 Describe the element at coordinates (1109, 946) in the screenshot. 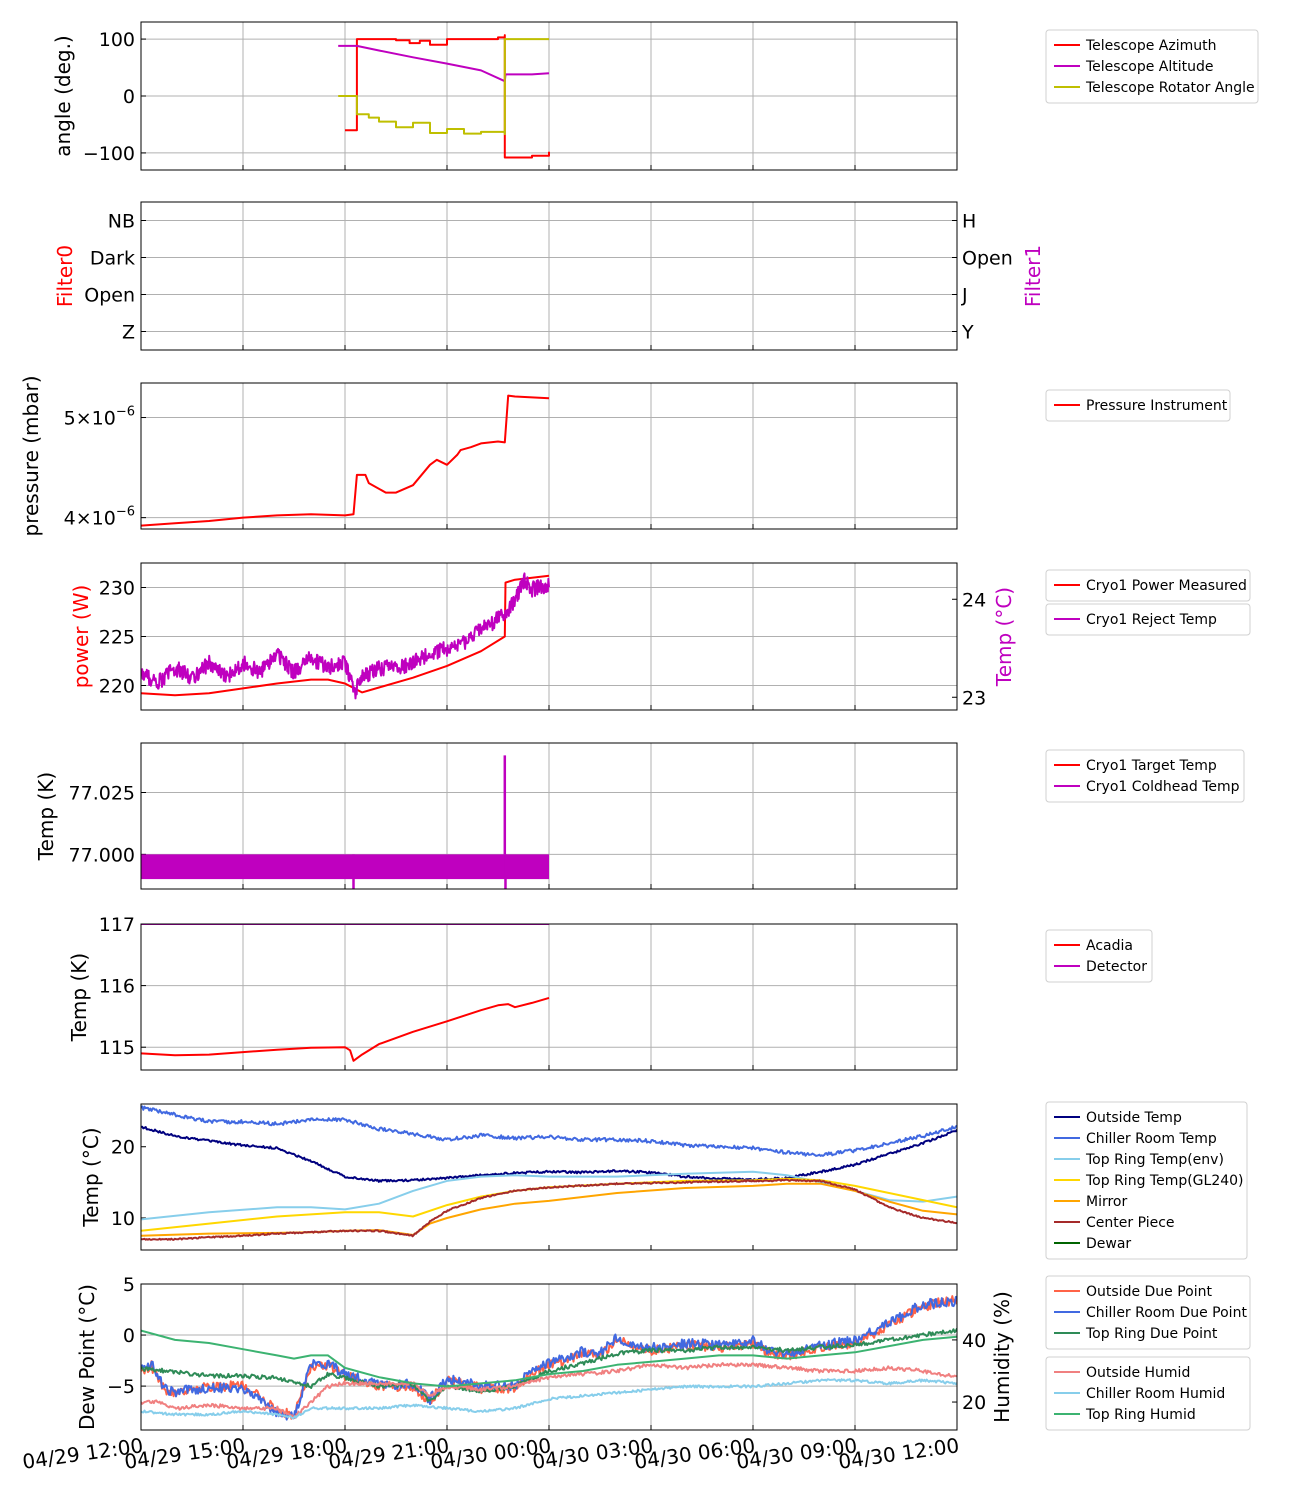

I see `legend-label: Acadia` at that location.